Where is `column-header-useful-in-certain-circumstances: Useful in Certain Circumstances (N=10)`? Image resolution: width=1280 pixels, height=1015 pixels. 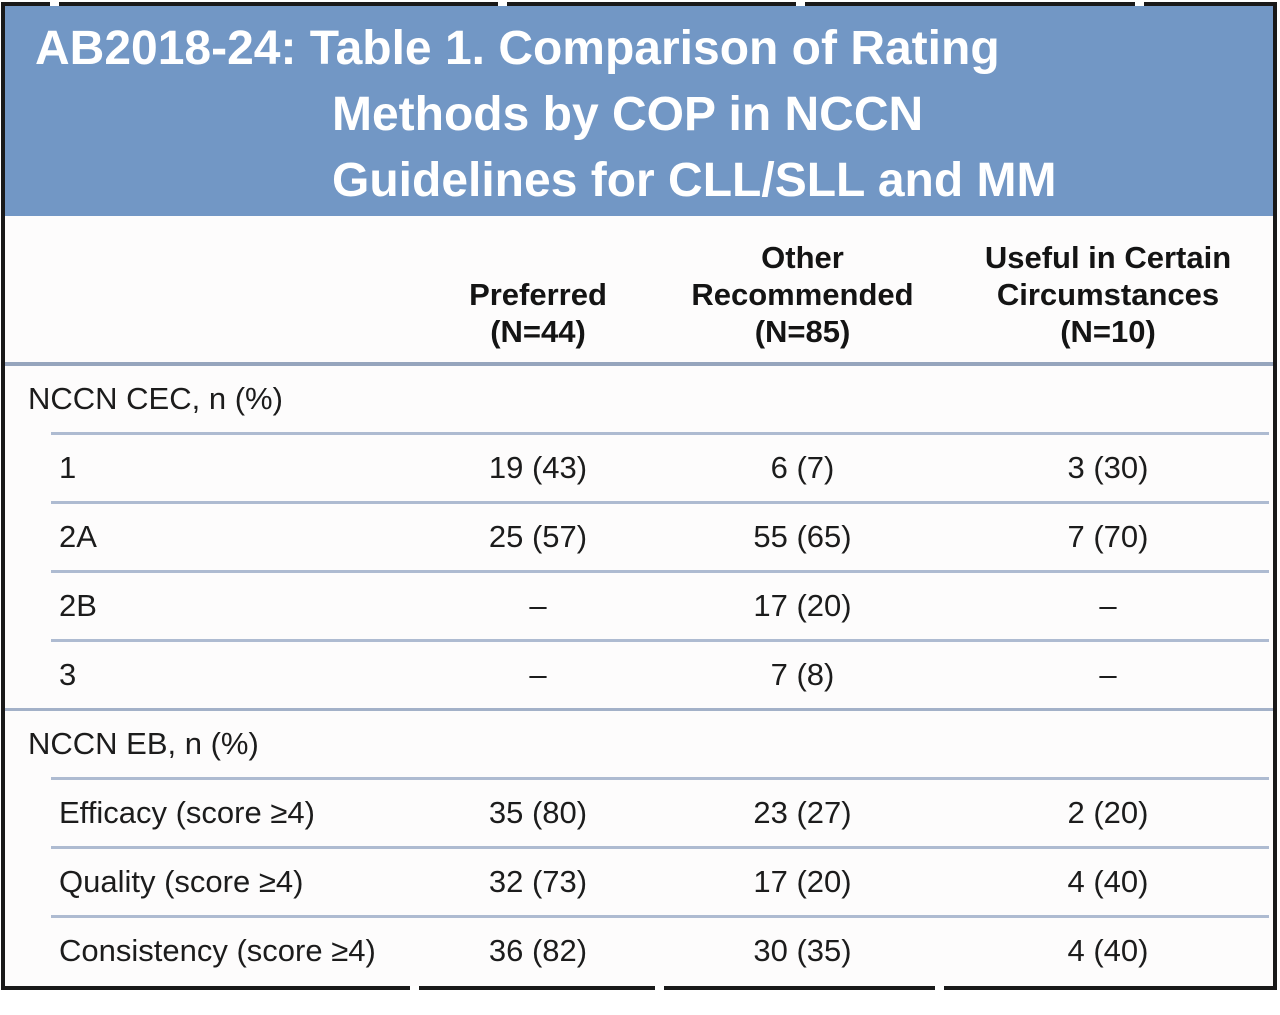
column-header-useful-in-certain-circumstances: Useful in Certain Circumstances (N=10) is located at coordinates (1108, 294).